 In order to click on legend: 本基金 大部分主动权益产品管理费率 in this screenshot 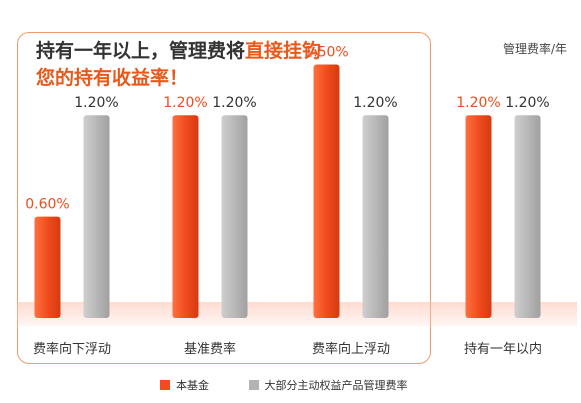, I will do `click(302, 385)`.